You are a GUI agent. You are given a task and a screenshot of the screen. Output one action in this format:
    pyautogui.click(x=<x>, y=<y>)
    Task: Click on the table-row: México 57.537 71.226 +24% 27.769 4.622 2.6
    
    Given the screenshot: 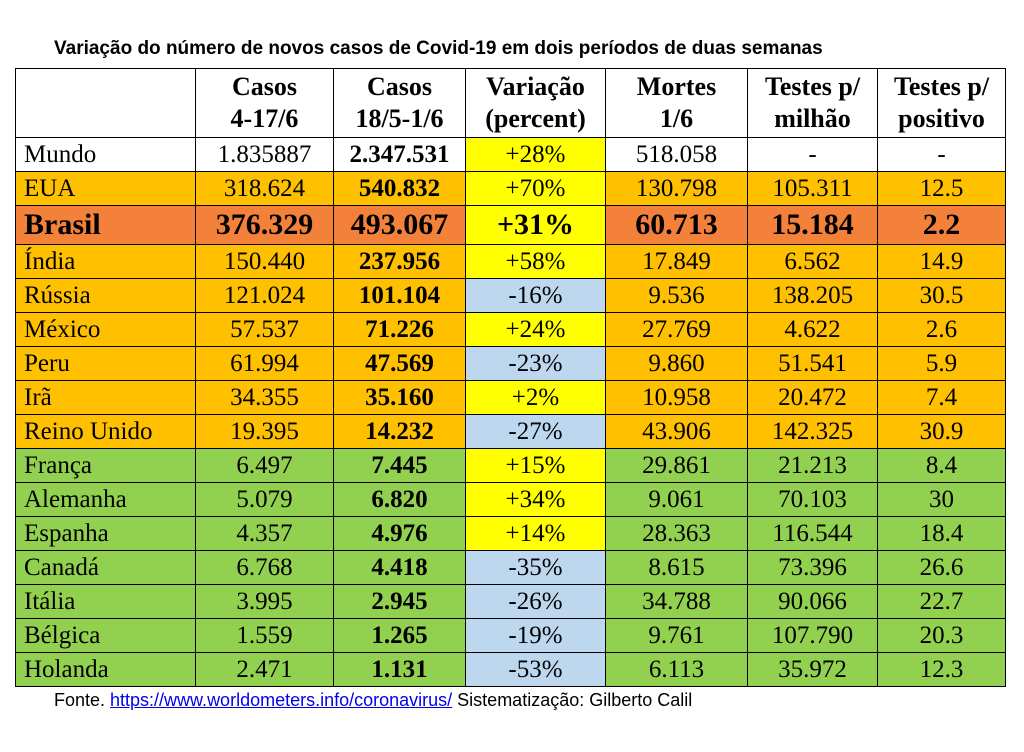 What is the action you would take?
    pyautogui.click(x=510, y=329)
    